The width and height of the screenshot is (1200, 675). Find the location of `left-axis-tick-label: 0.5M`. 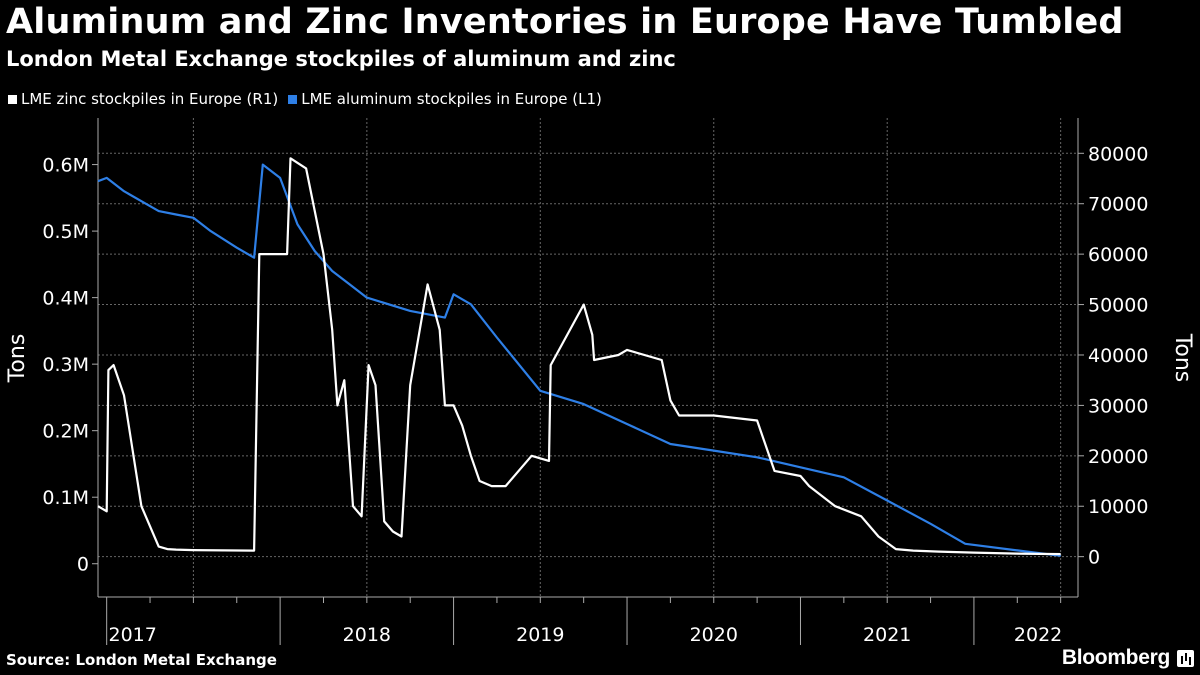

left-axis-tick-label: 0.5M is located at coordinates (65, 232).